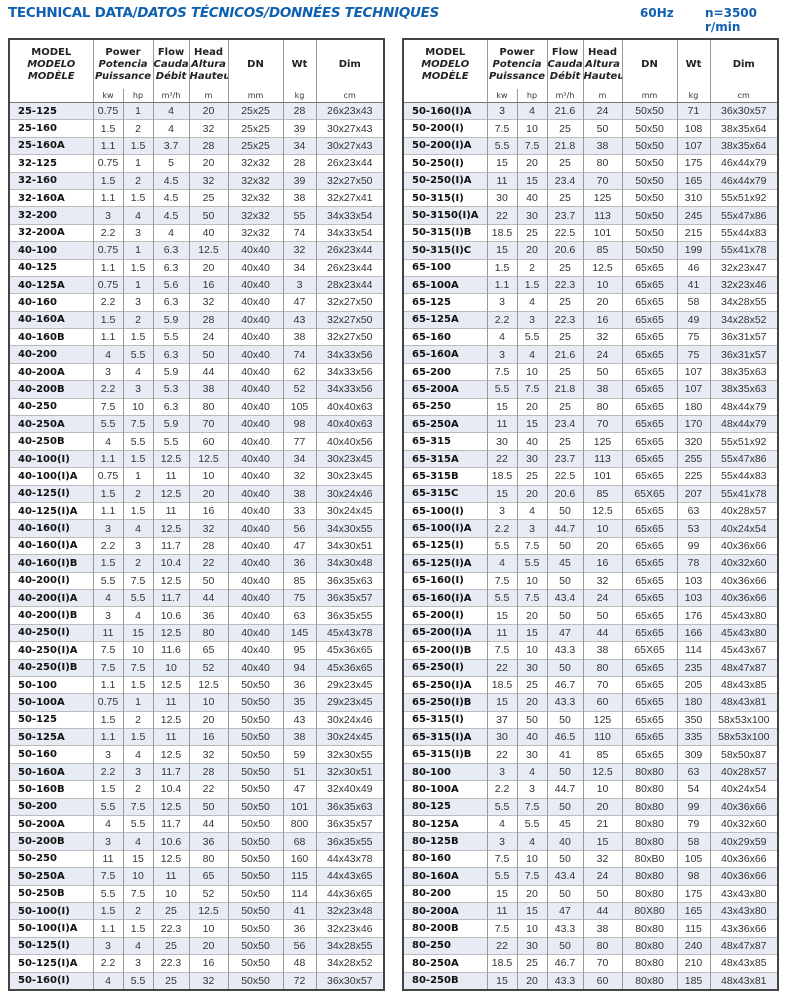 Image resolution: width=790 pixels, height=1005 pixels. Describe the element at coordinates (196, 215) in the screenshot. I see `table-row: 32-200 3 4 4.5 50 32x32 55 34x33x54` at that location.